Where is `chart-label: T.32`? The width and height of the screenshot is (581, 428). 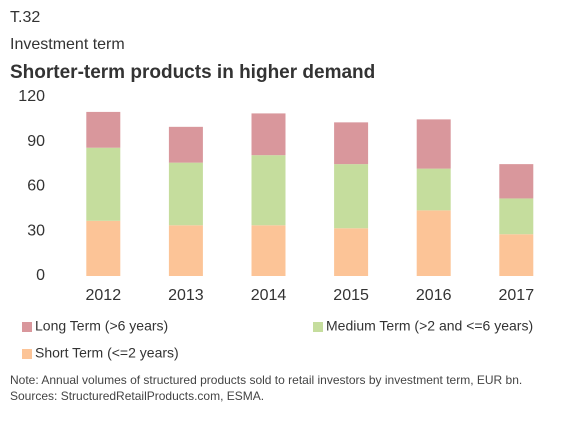
chart-label: T.32 is located at coordinates (25, 17).